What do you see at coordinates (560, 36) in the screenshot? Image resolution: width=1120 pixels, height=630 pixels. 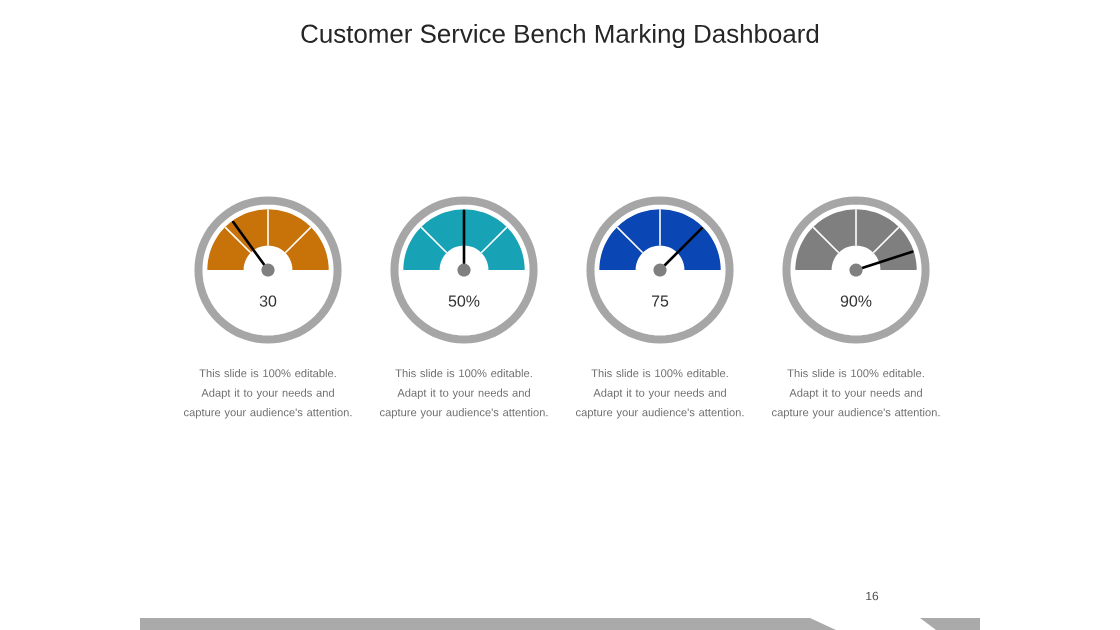 I see `text: Customer Service Bench Marking Dashboard` at bounding box center [560, 36].